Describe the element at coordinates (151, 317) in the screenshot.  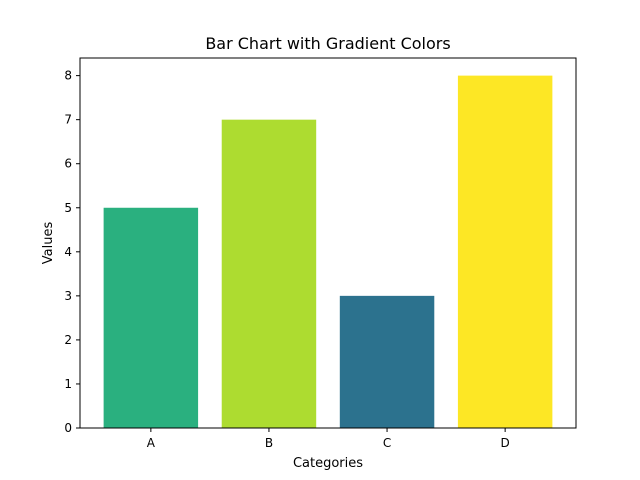
I see `bar-a` at that location.